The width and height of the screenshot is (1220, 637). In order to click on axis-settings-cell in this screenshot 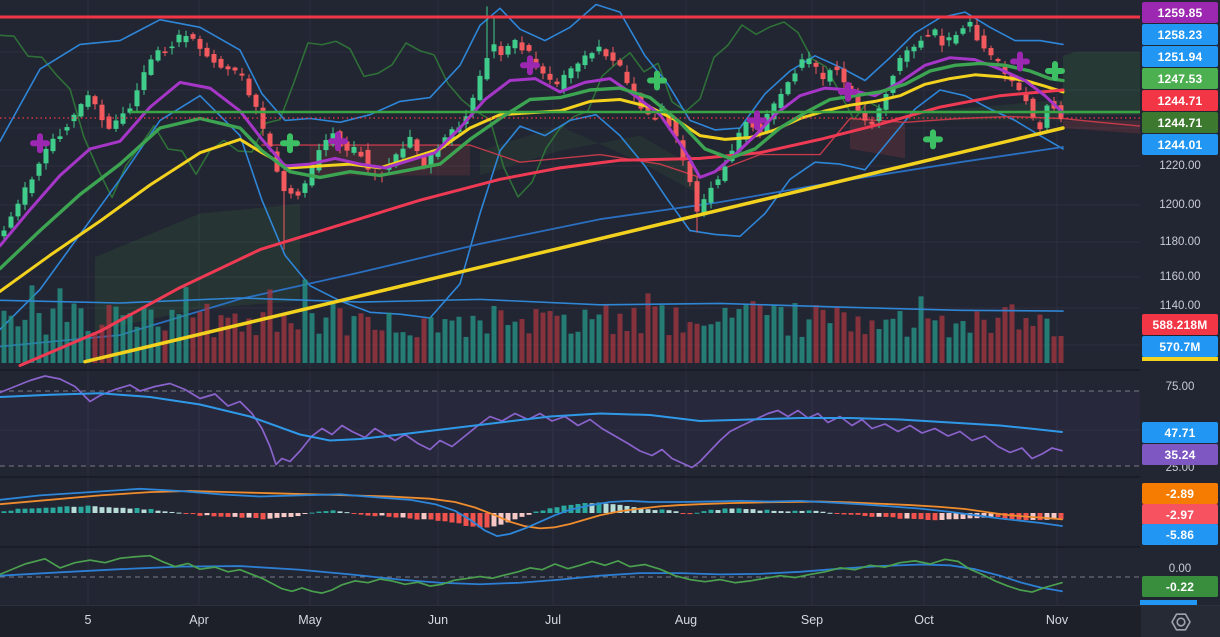, I will do `click(1180, 621)`.